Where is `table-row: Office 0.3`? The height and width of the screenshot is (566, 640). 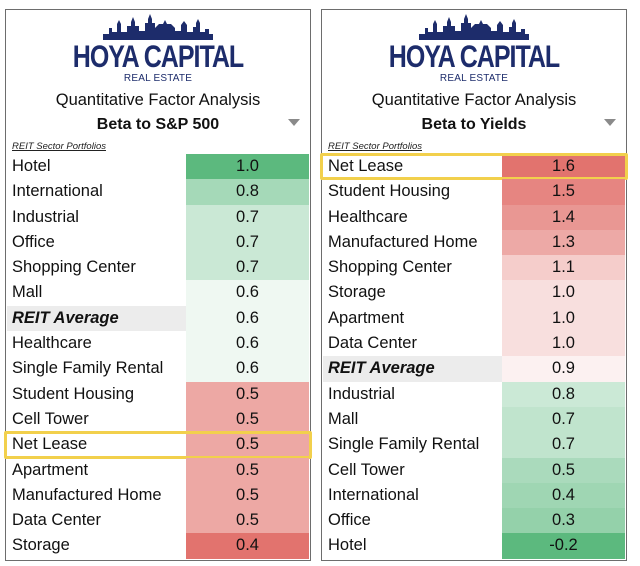
table-row: Office 0.3 is located at coordinates (474, 521).